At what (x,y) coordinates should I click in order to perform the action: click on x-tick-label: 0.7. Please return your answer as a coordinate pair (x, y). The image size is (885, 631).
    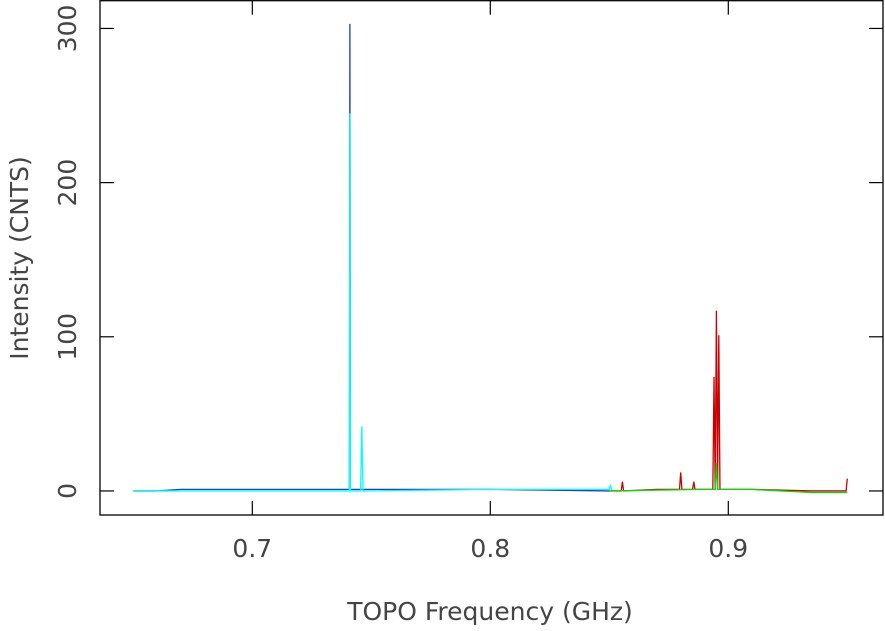
    Looking at the image, I should click on (252, 548).